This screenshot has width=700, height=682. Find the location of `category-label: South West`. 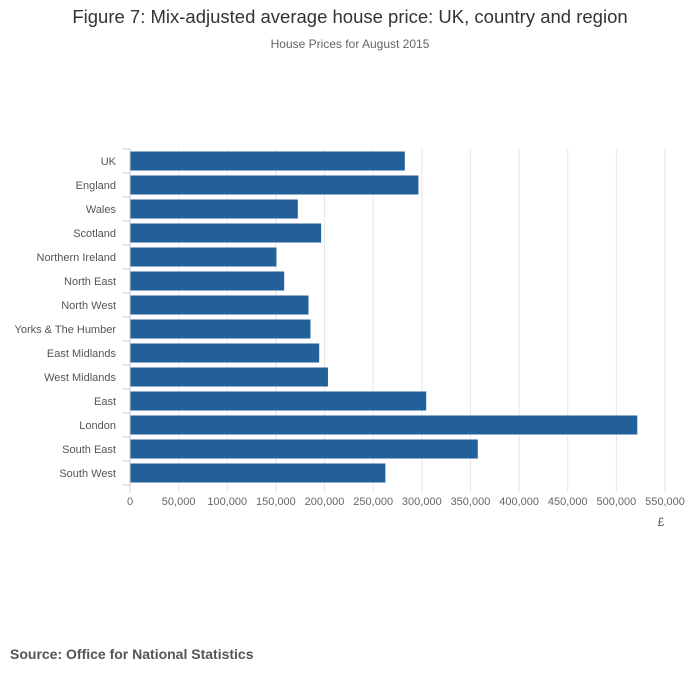

category-label: South West is located at coordinates (87, 474).